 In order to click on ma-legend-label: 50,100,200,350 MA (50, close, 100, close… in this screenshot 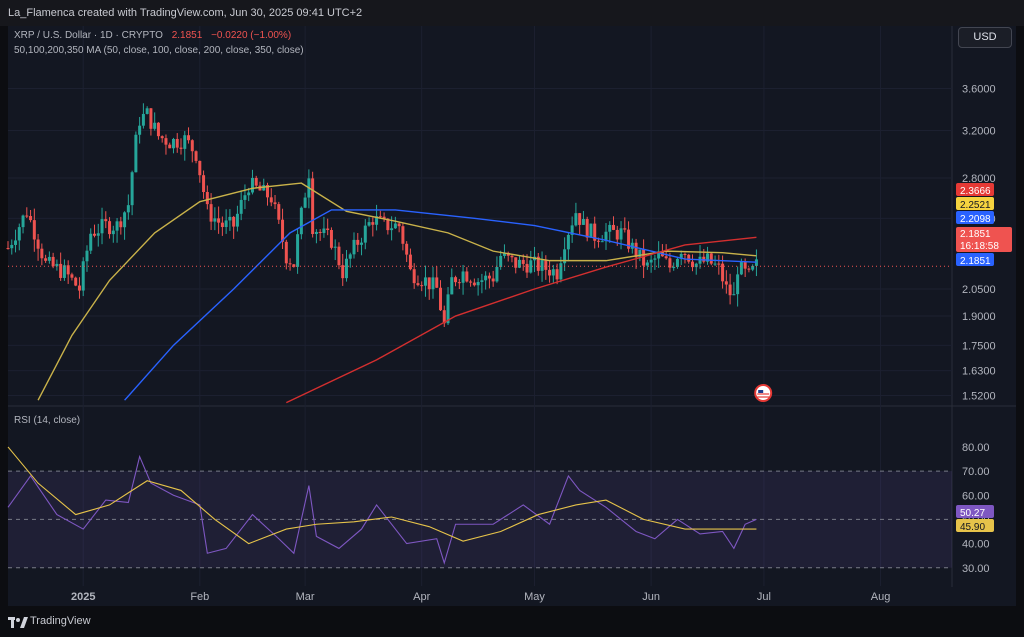, I will do `click(159, 50)`.